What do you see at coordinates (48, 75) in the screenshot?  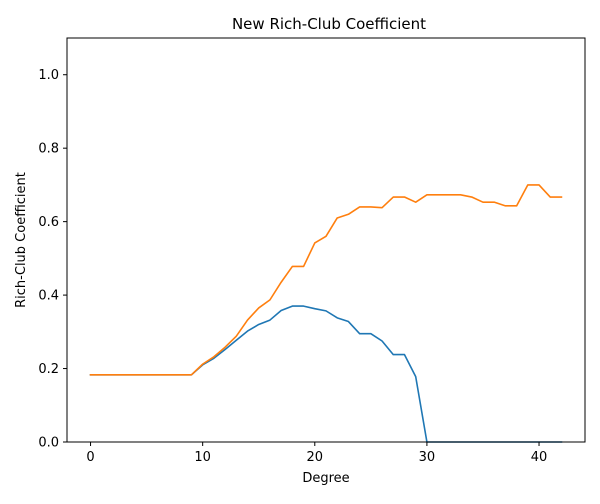 I see `y-tick-label: 1.0` at bounding box center [48, 75].